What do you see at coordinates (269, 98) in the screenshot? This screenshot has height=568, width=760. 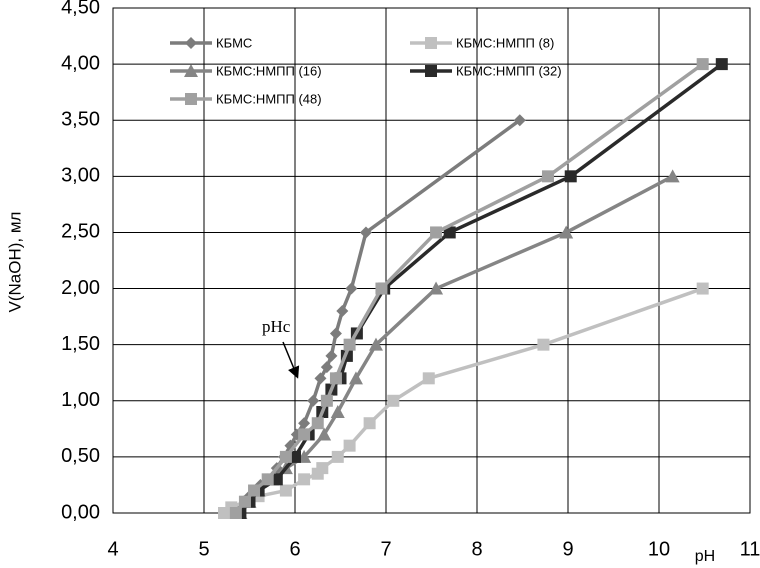 I see `legend-label: КБМС:НМПП (48)` at bounding box center [269, 98].